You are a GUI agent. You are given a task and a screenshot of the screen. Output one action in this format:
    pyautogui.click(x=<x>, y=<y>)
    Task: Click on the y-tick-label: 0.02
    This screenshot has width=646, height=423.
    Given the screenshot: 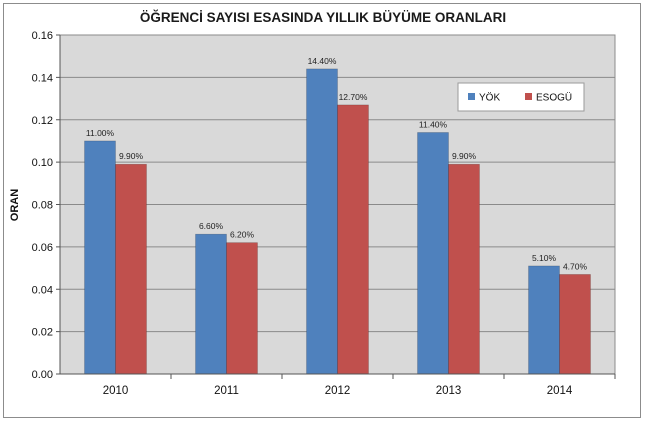 What is the action you would take?
    pyautogui.click(x=42, y=333)
    